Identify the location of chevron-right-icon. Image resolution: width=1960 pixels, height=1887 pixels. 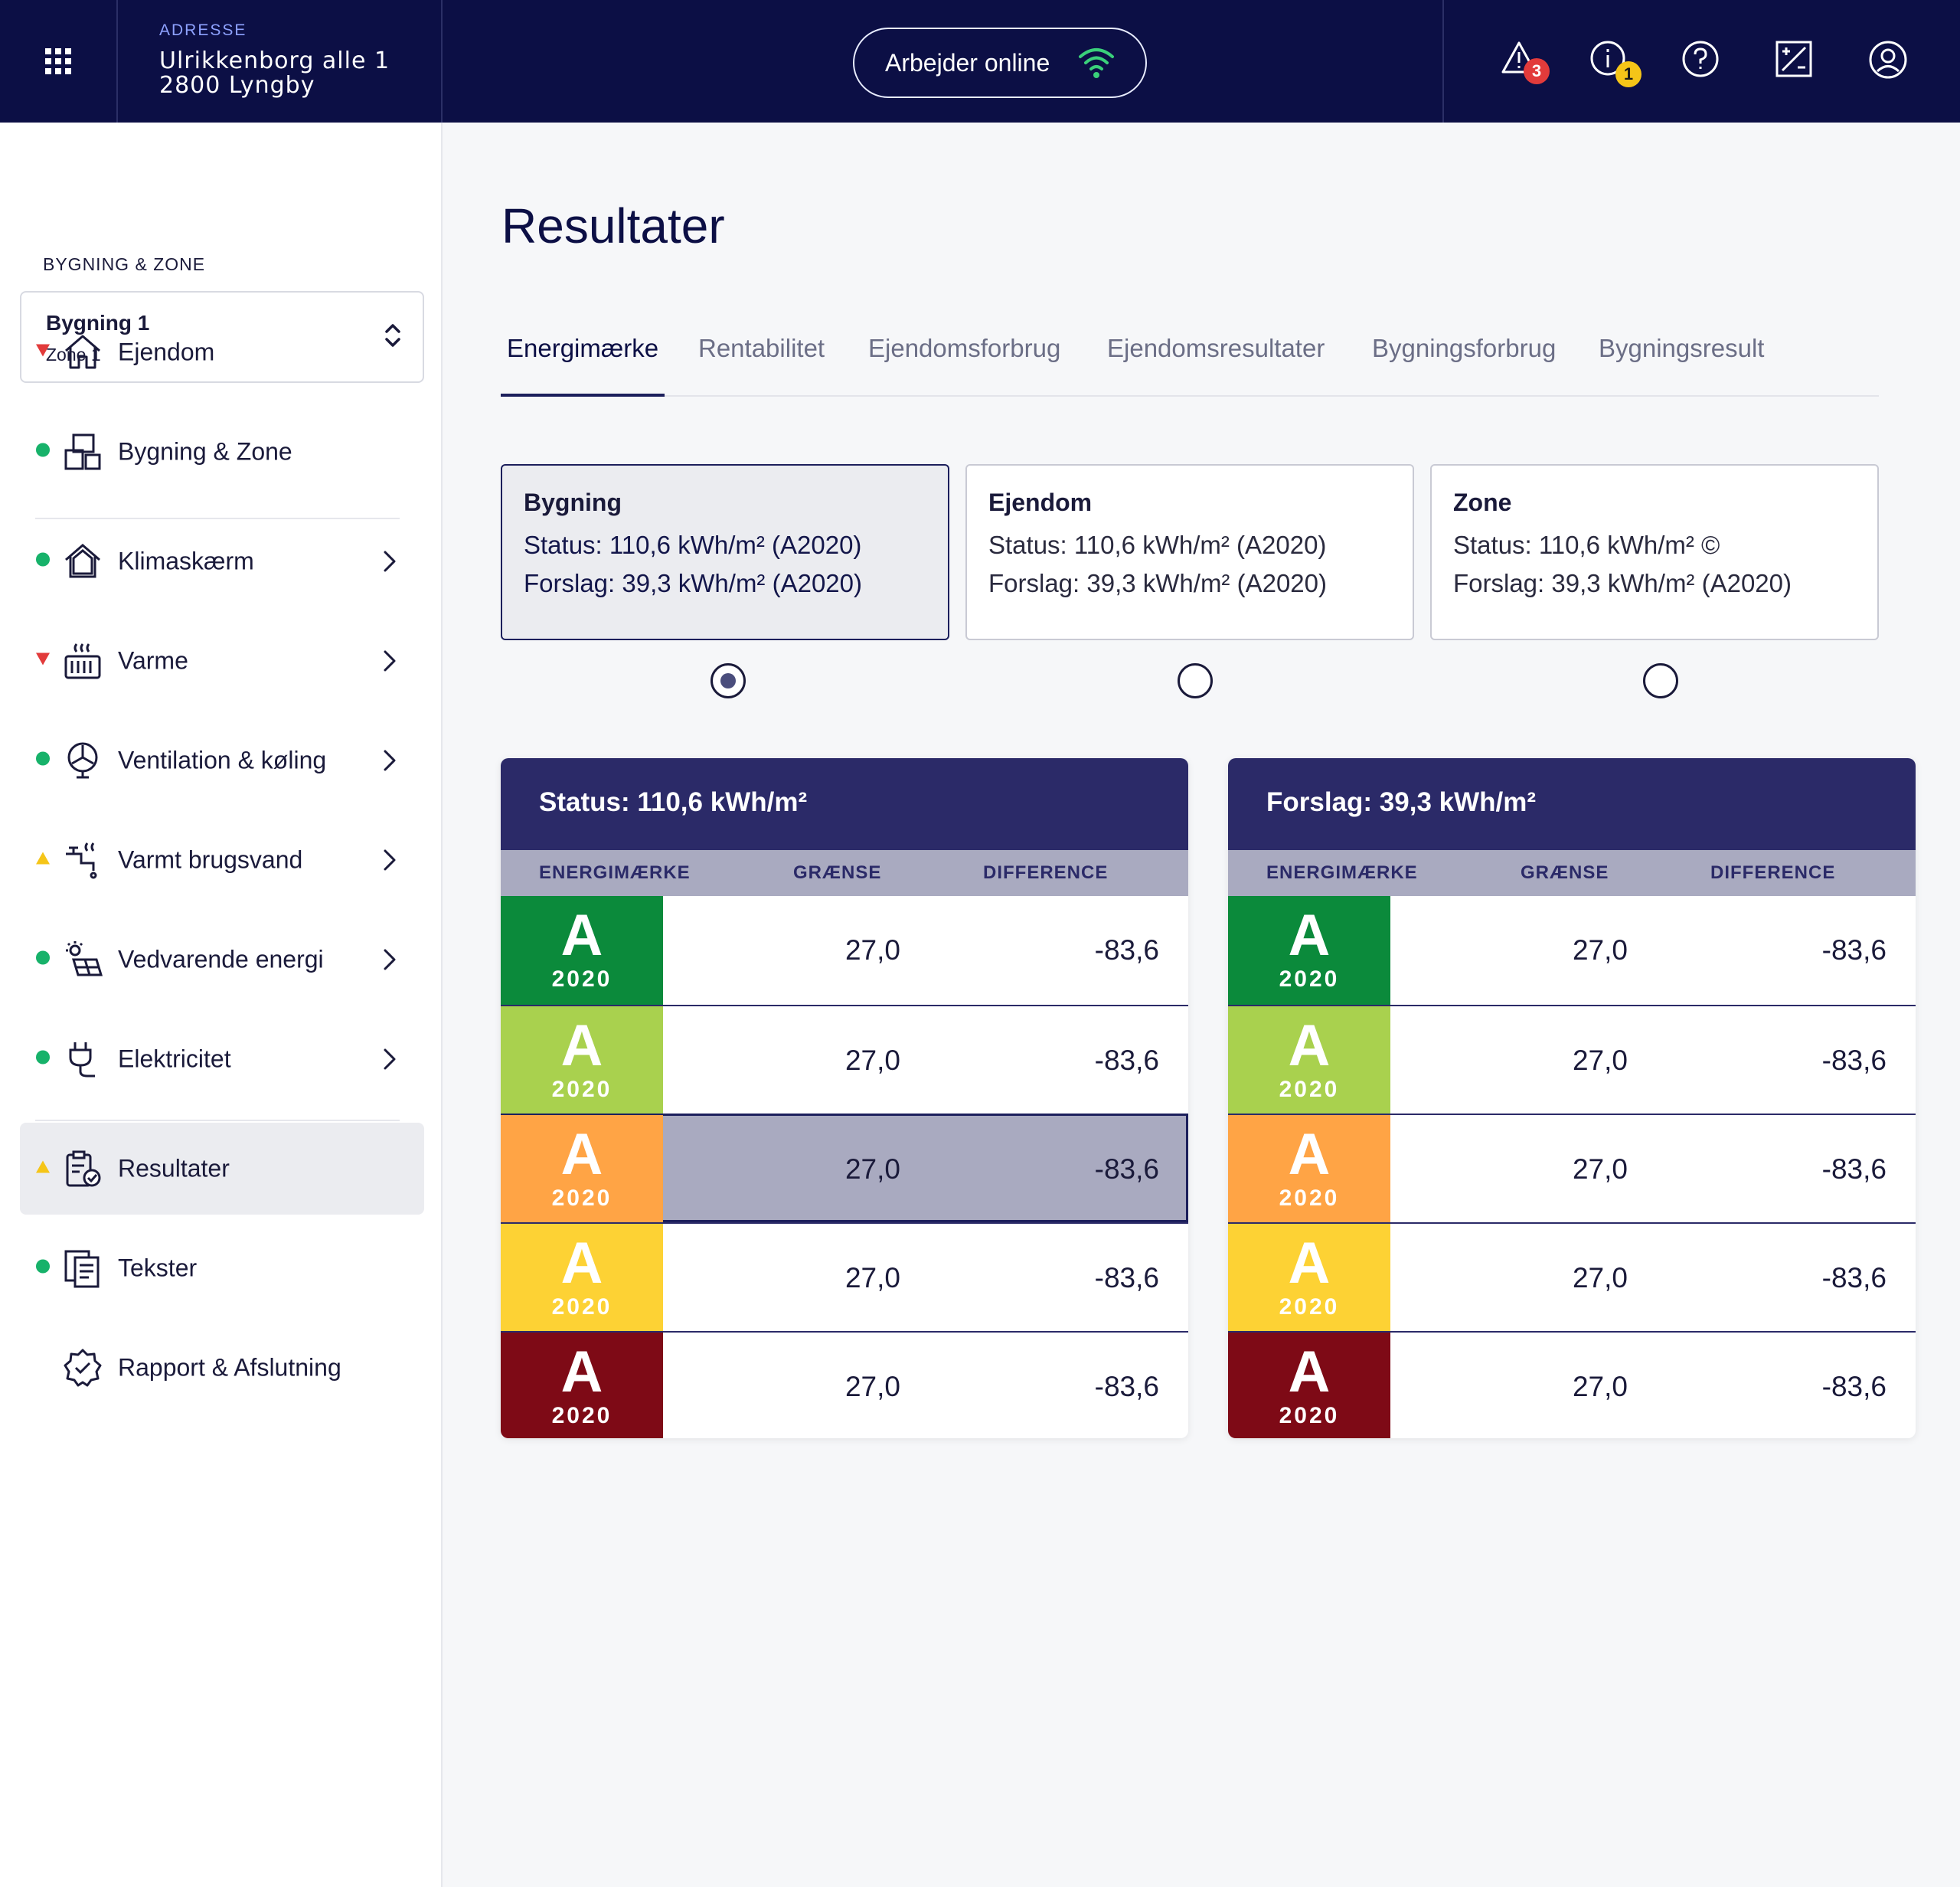
(390, 959).